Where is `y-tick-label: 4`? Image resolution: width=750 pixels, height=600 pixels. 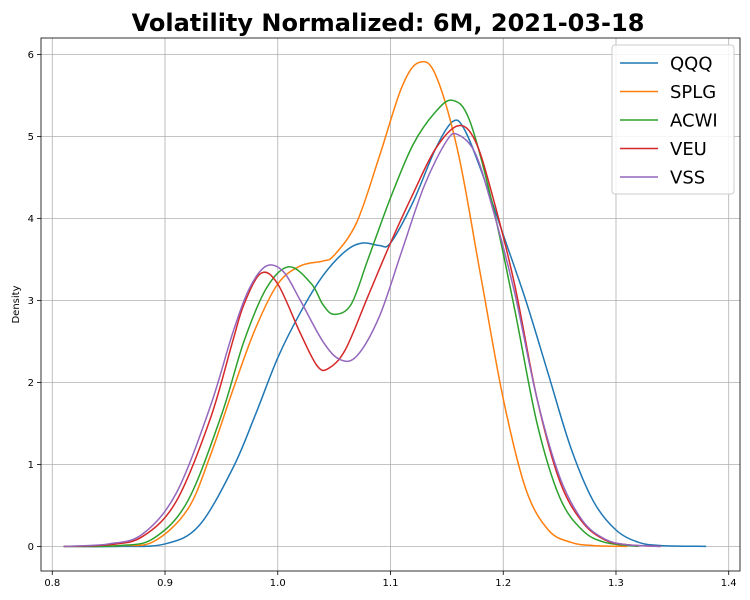 y-tick-label: 4 is located at coordinates (31, 219).